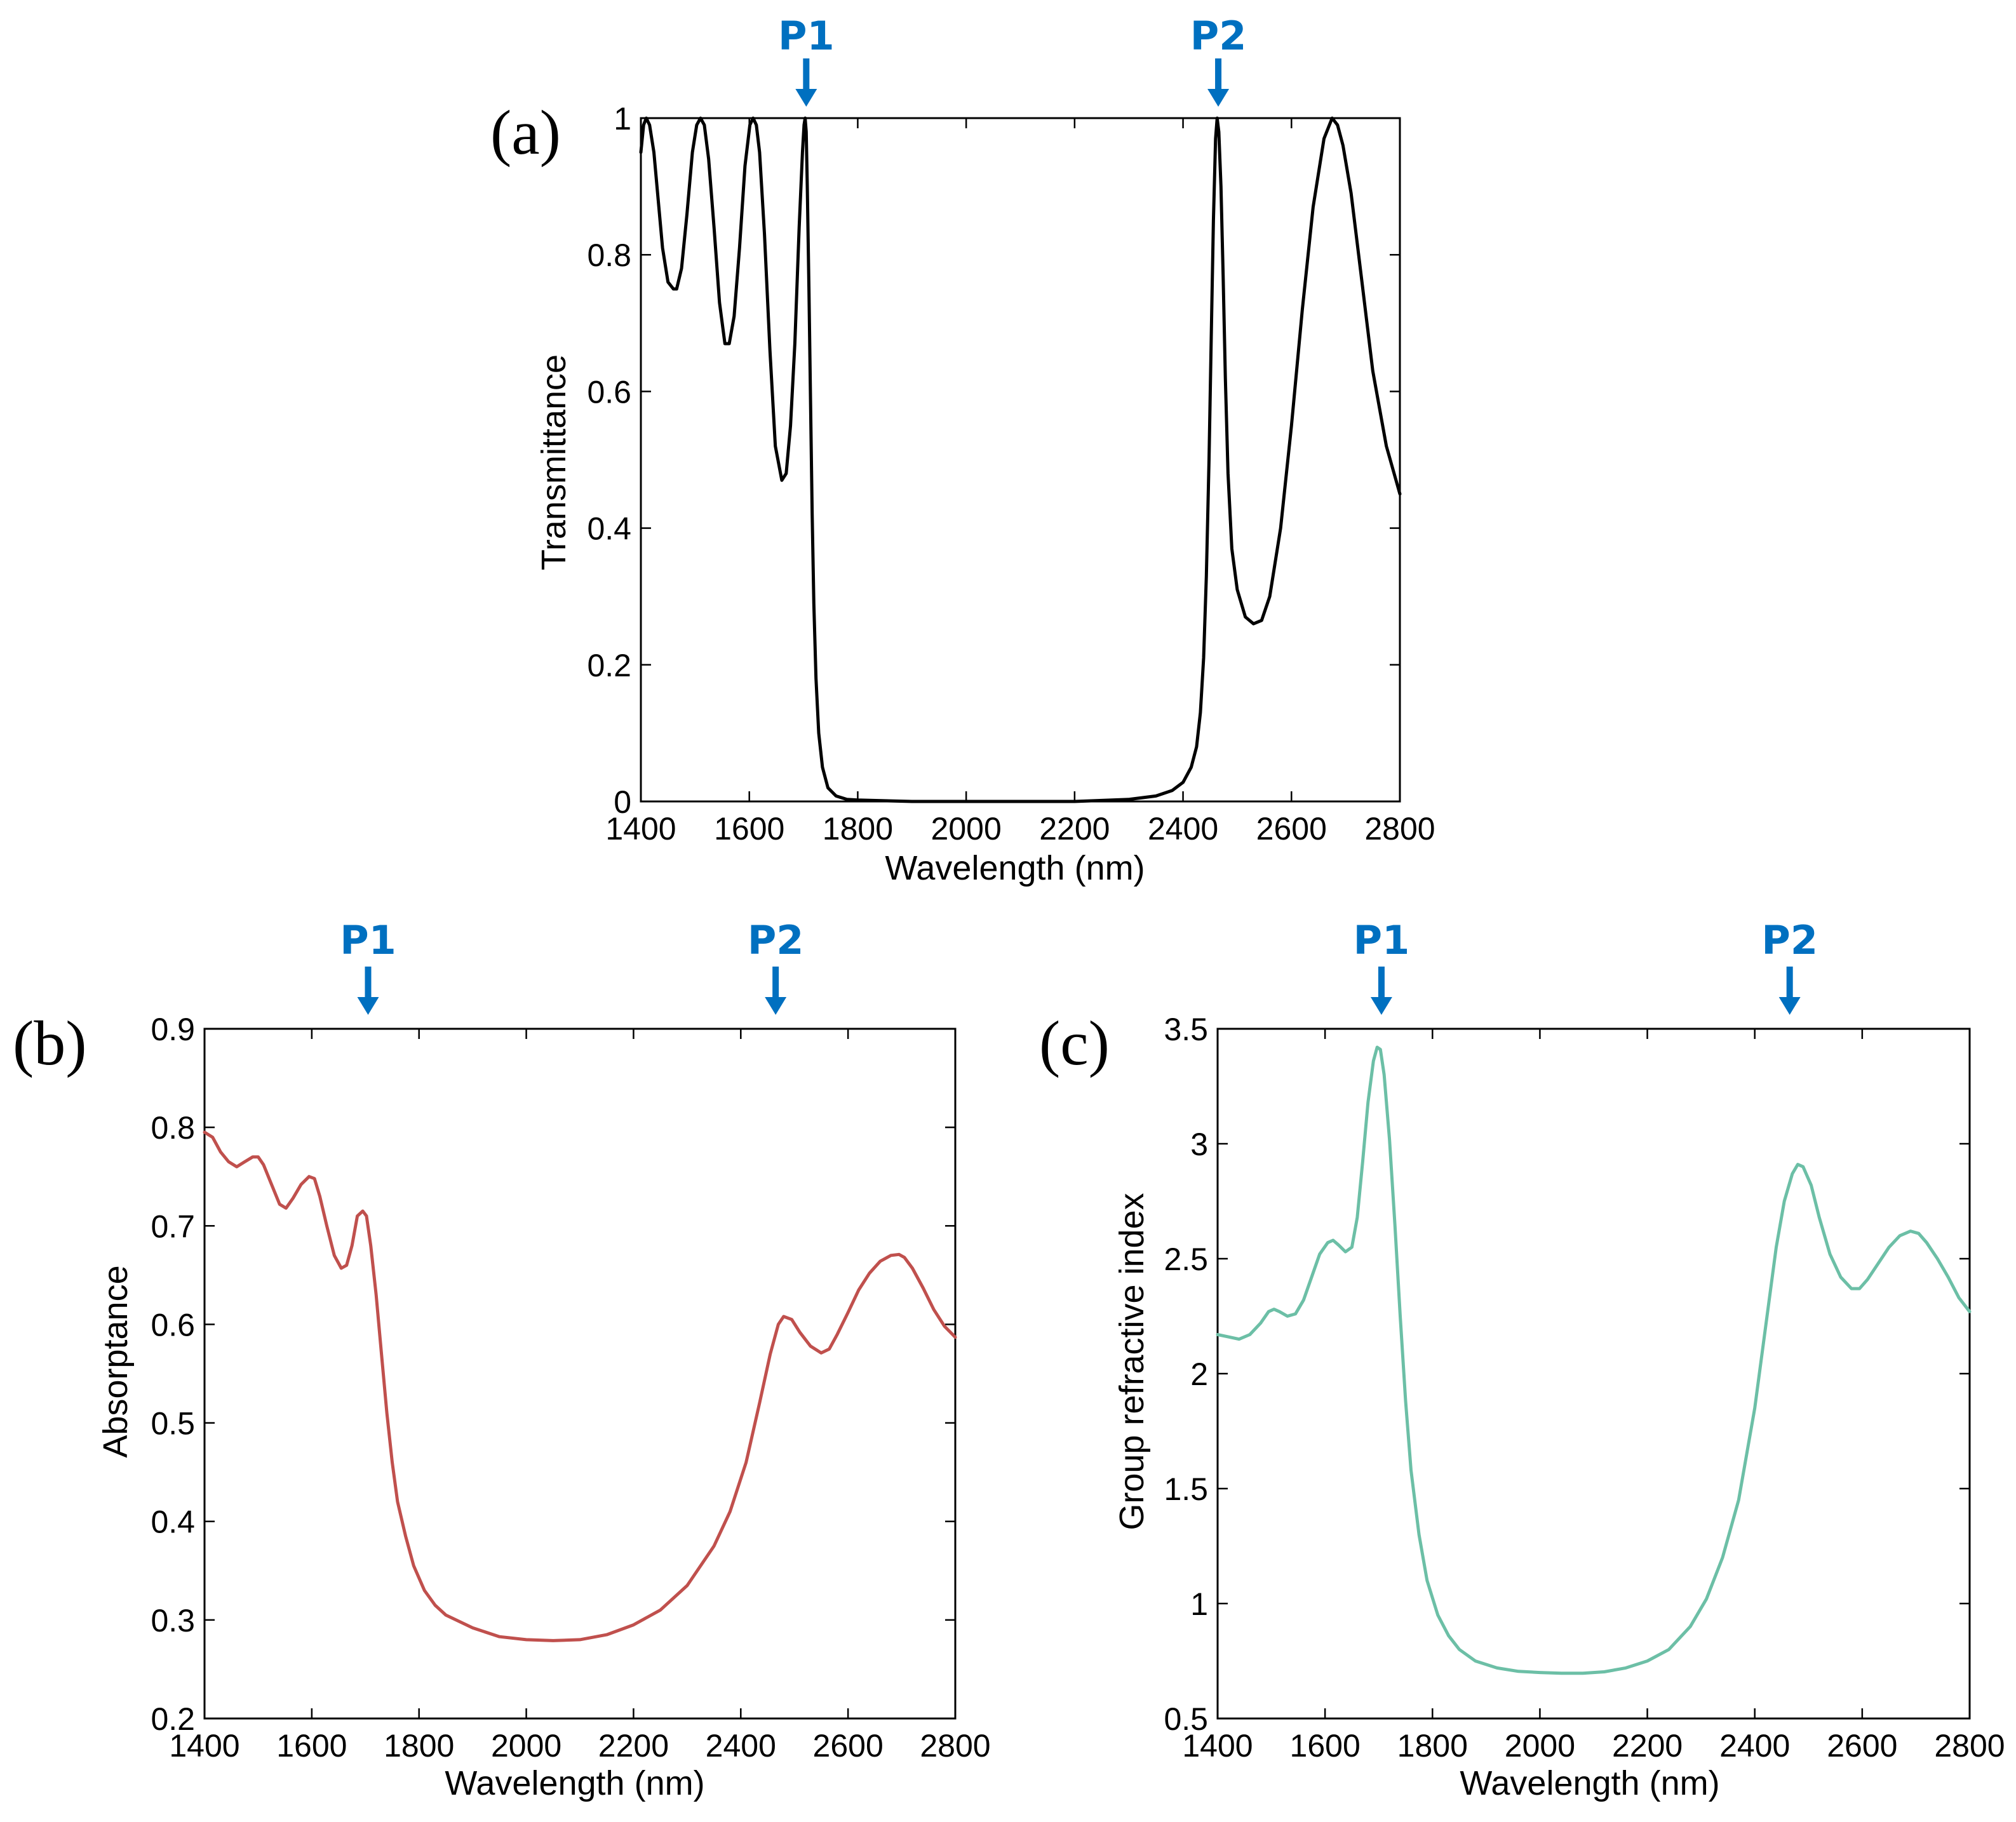 The height and width of the screenshot is (1822, 2016). Describe the element at coordinates (526, 1746) in the screenshot. I see `panel-b-x-tick-label: 2000` at that location.